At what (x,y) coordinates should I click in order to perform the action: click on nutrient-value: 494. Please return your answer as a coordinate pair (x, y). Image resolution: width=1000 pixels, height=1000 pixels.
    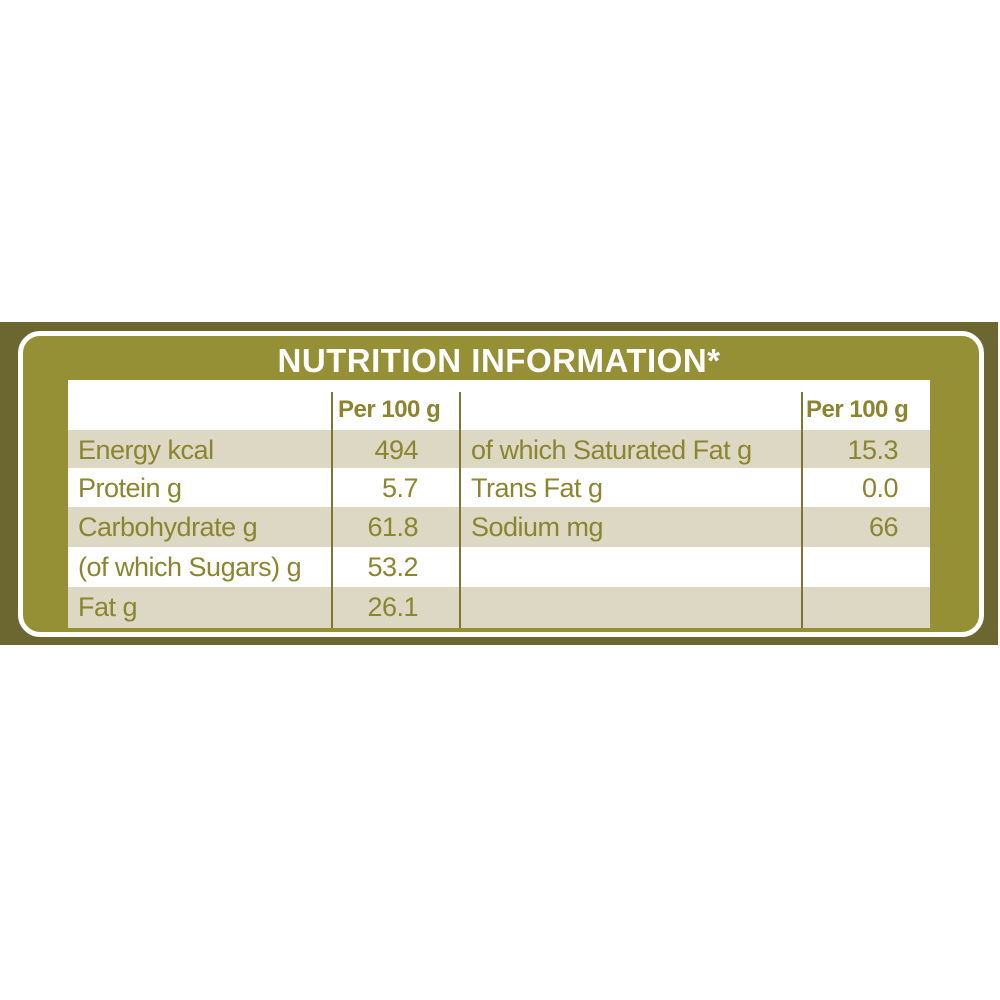
    Looking at the image, I should click on (396, 450).